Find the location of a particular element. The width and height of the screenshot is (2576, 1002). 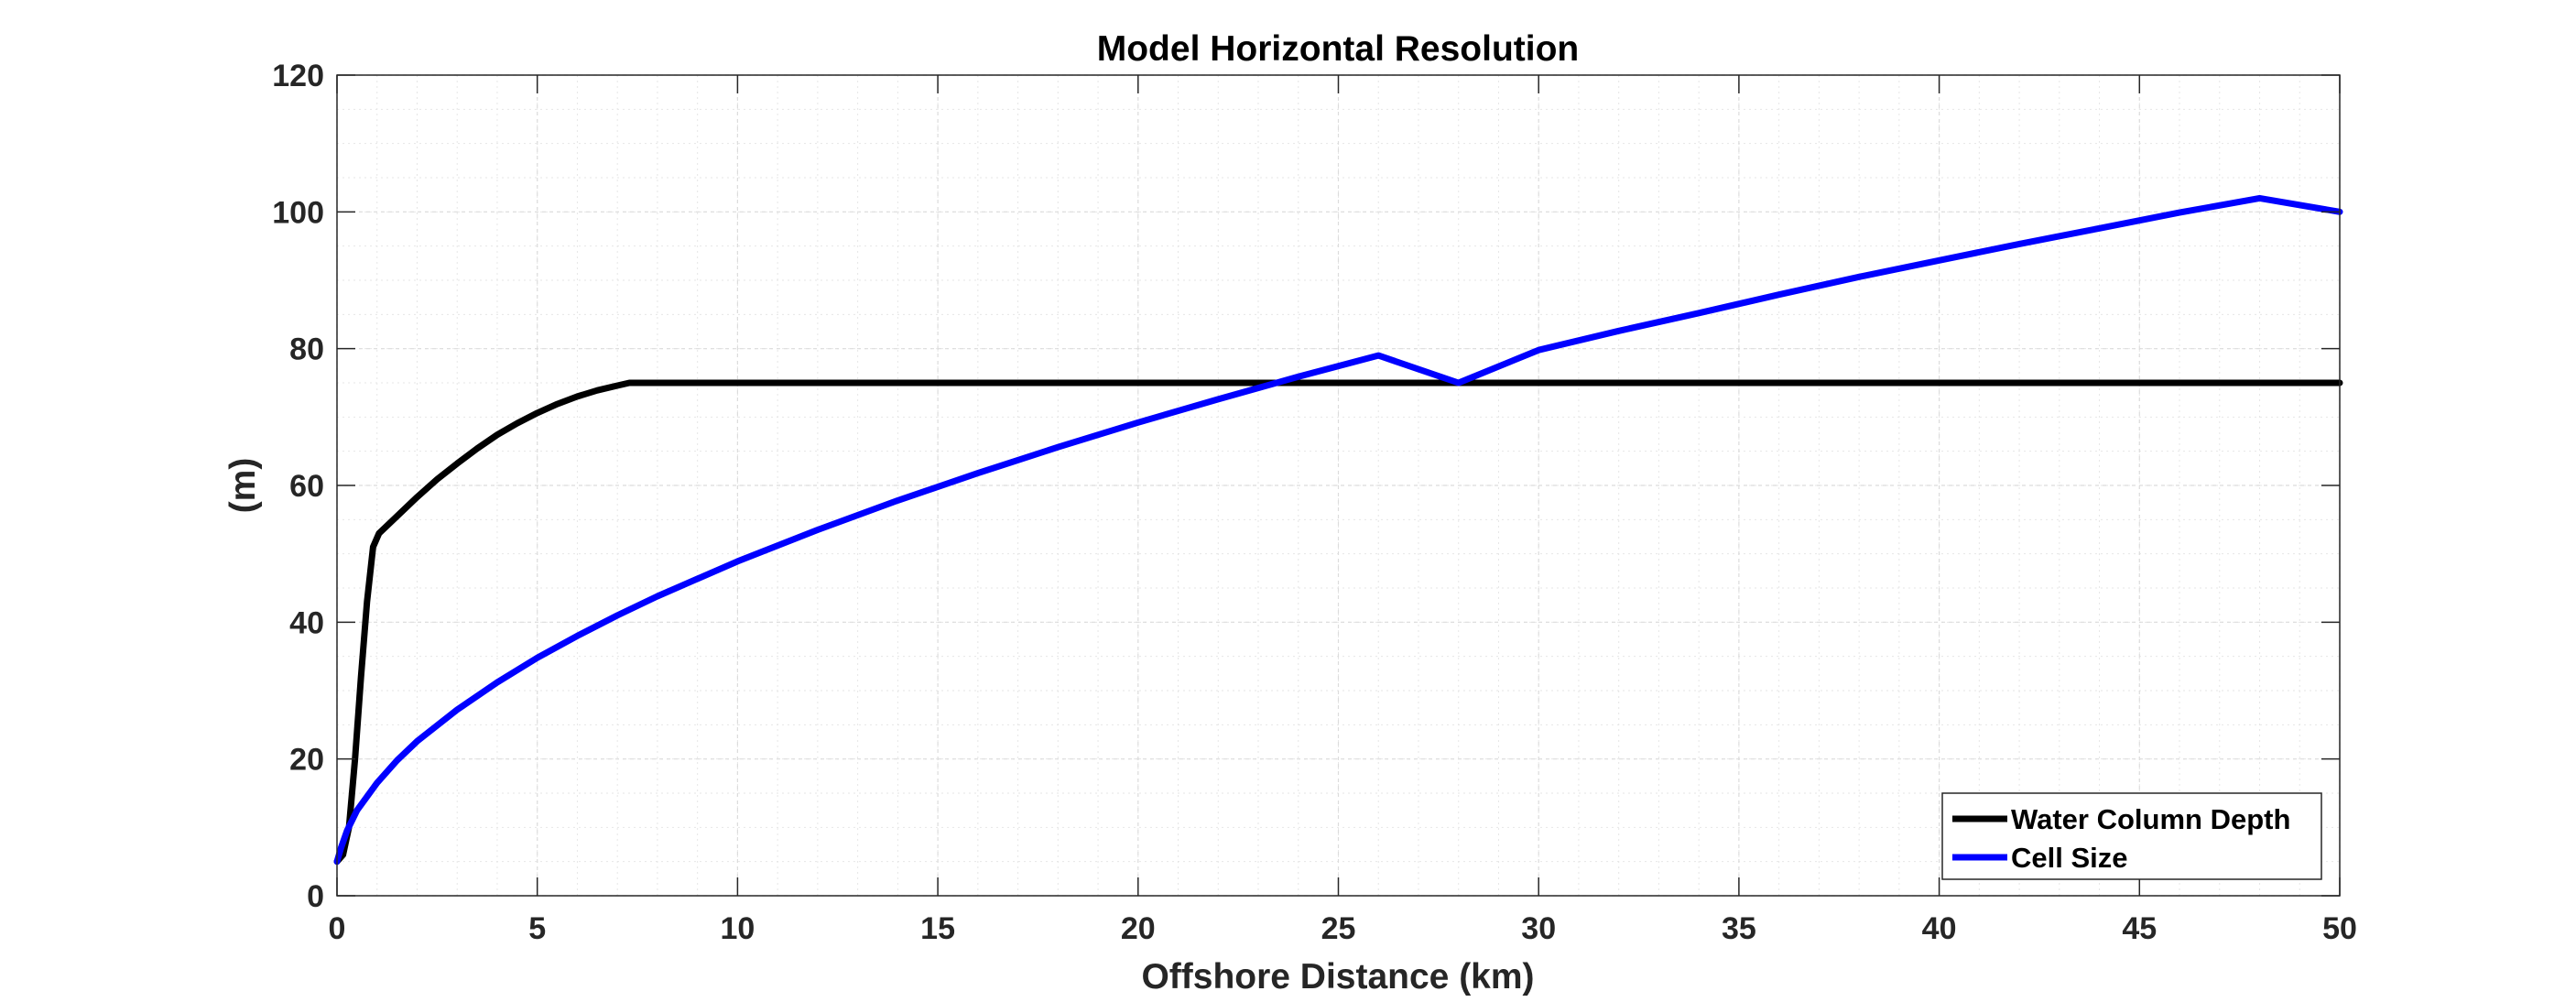

x-tick-label: 20 is located at coordinates (1138, 928).